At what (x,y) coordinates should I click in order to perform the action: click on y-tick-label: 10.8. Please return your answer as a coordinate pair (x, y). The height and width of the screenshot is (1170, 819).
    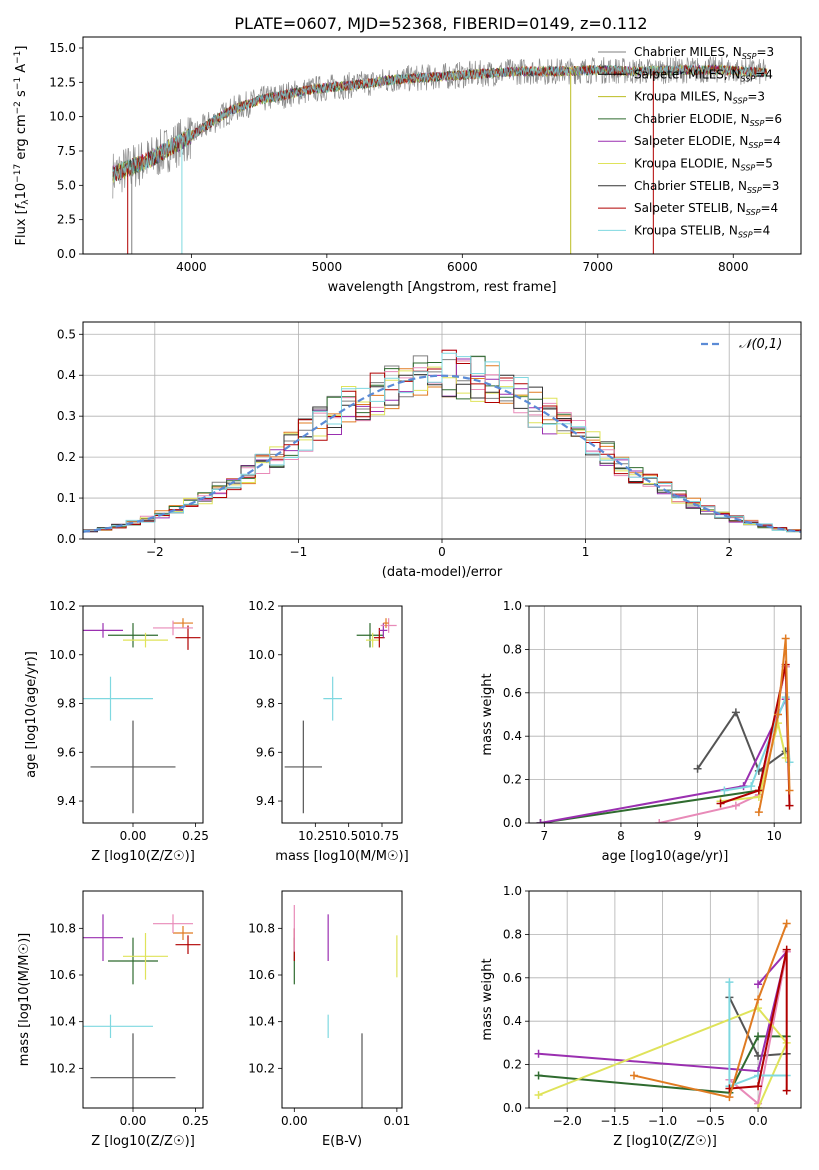
    Looking at the image, I should click on (62, 928).